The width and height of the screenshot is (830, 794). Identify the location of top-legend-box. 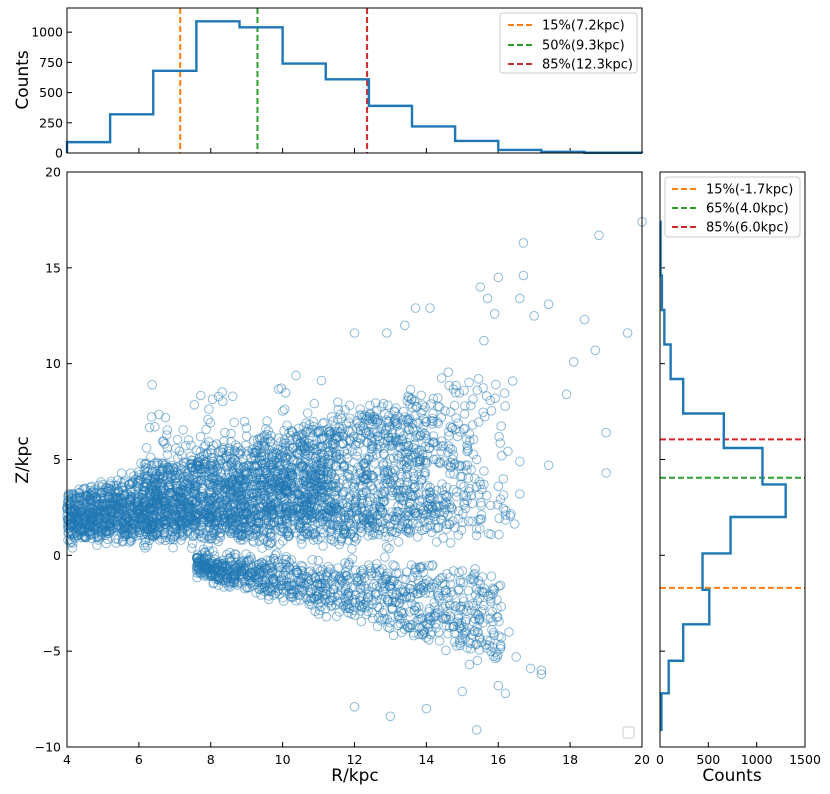
(568, 43).